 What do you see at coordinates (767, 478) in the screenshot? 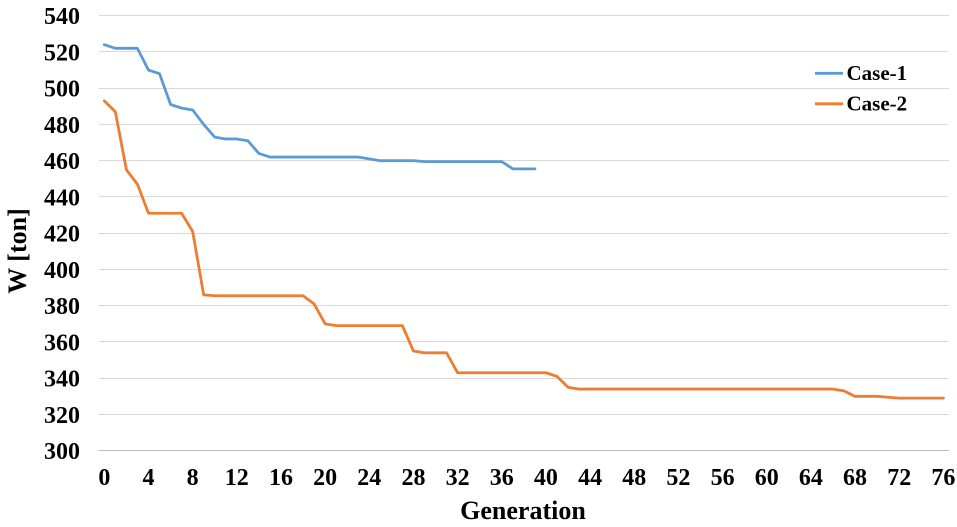
I see `x-tick-label: 60` at bounding box center [767, 478].